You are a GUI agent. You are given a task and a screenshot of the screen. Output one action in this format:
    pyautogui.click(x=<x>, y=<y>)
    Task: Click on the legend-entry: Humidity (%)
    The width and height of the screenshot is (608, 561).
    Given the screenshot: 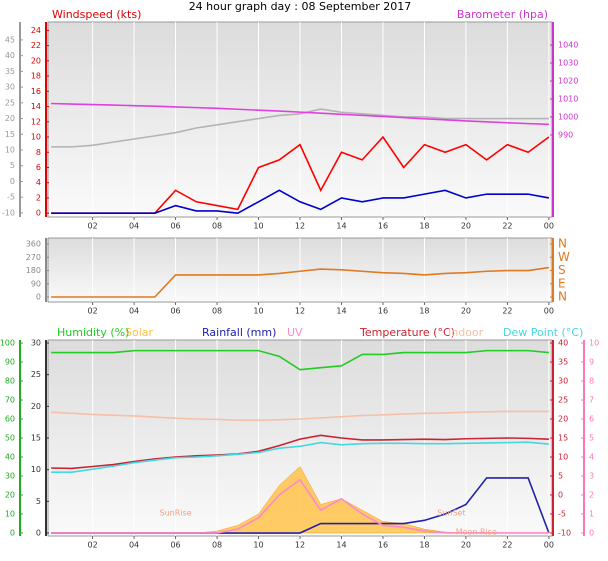 What is the action you would take?
    pyautogui.click(x=93, y=332)
    